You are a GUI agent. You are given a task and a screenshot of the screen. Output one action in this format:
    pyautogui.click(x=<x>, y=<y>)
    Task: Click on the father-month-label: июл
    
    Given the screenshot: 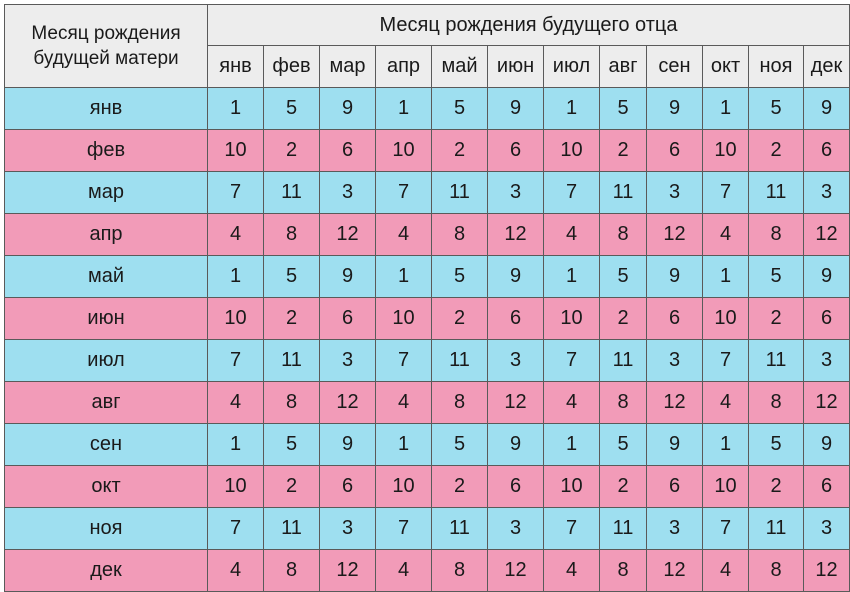 What is the action you would take?
    pyautogui.click(x=572, y=67)
    